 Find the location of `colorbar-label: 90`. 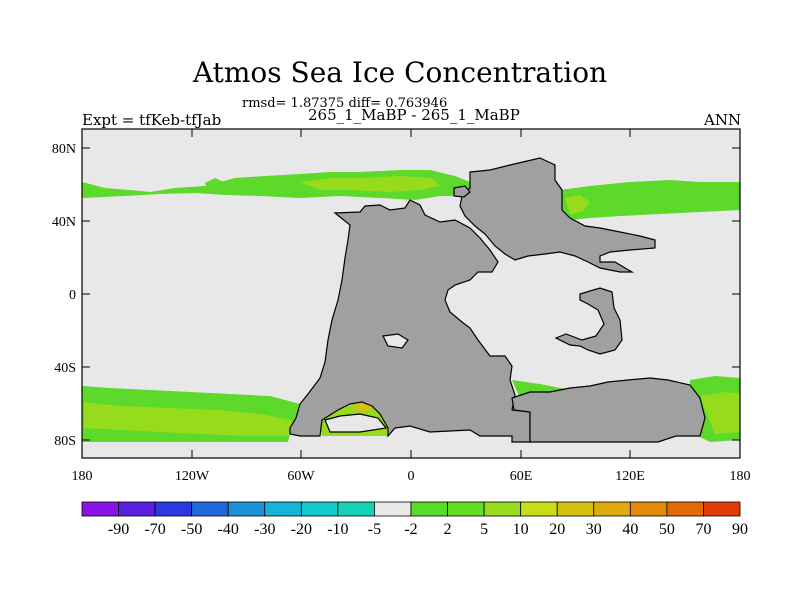

colorbar-label: 90 is located at coordinates (740, 529).